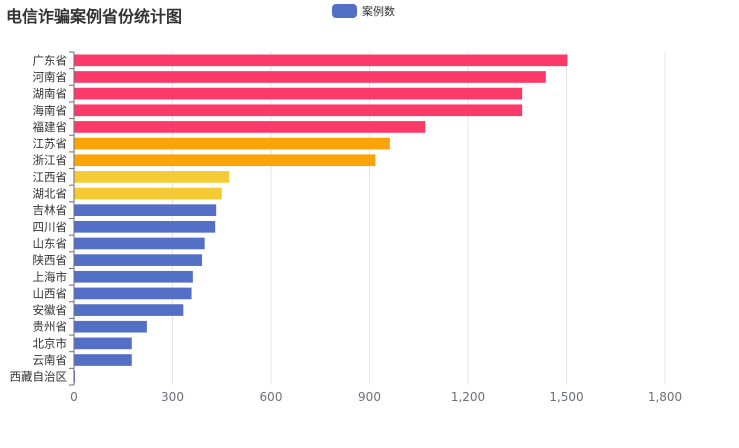 The width and height of the screenshot is (739, 448). Describe the element at coordinates (271, 397) in the screenshot. I see `x-tick-label: 600` at that location.